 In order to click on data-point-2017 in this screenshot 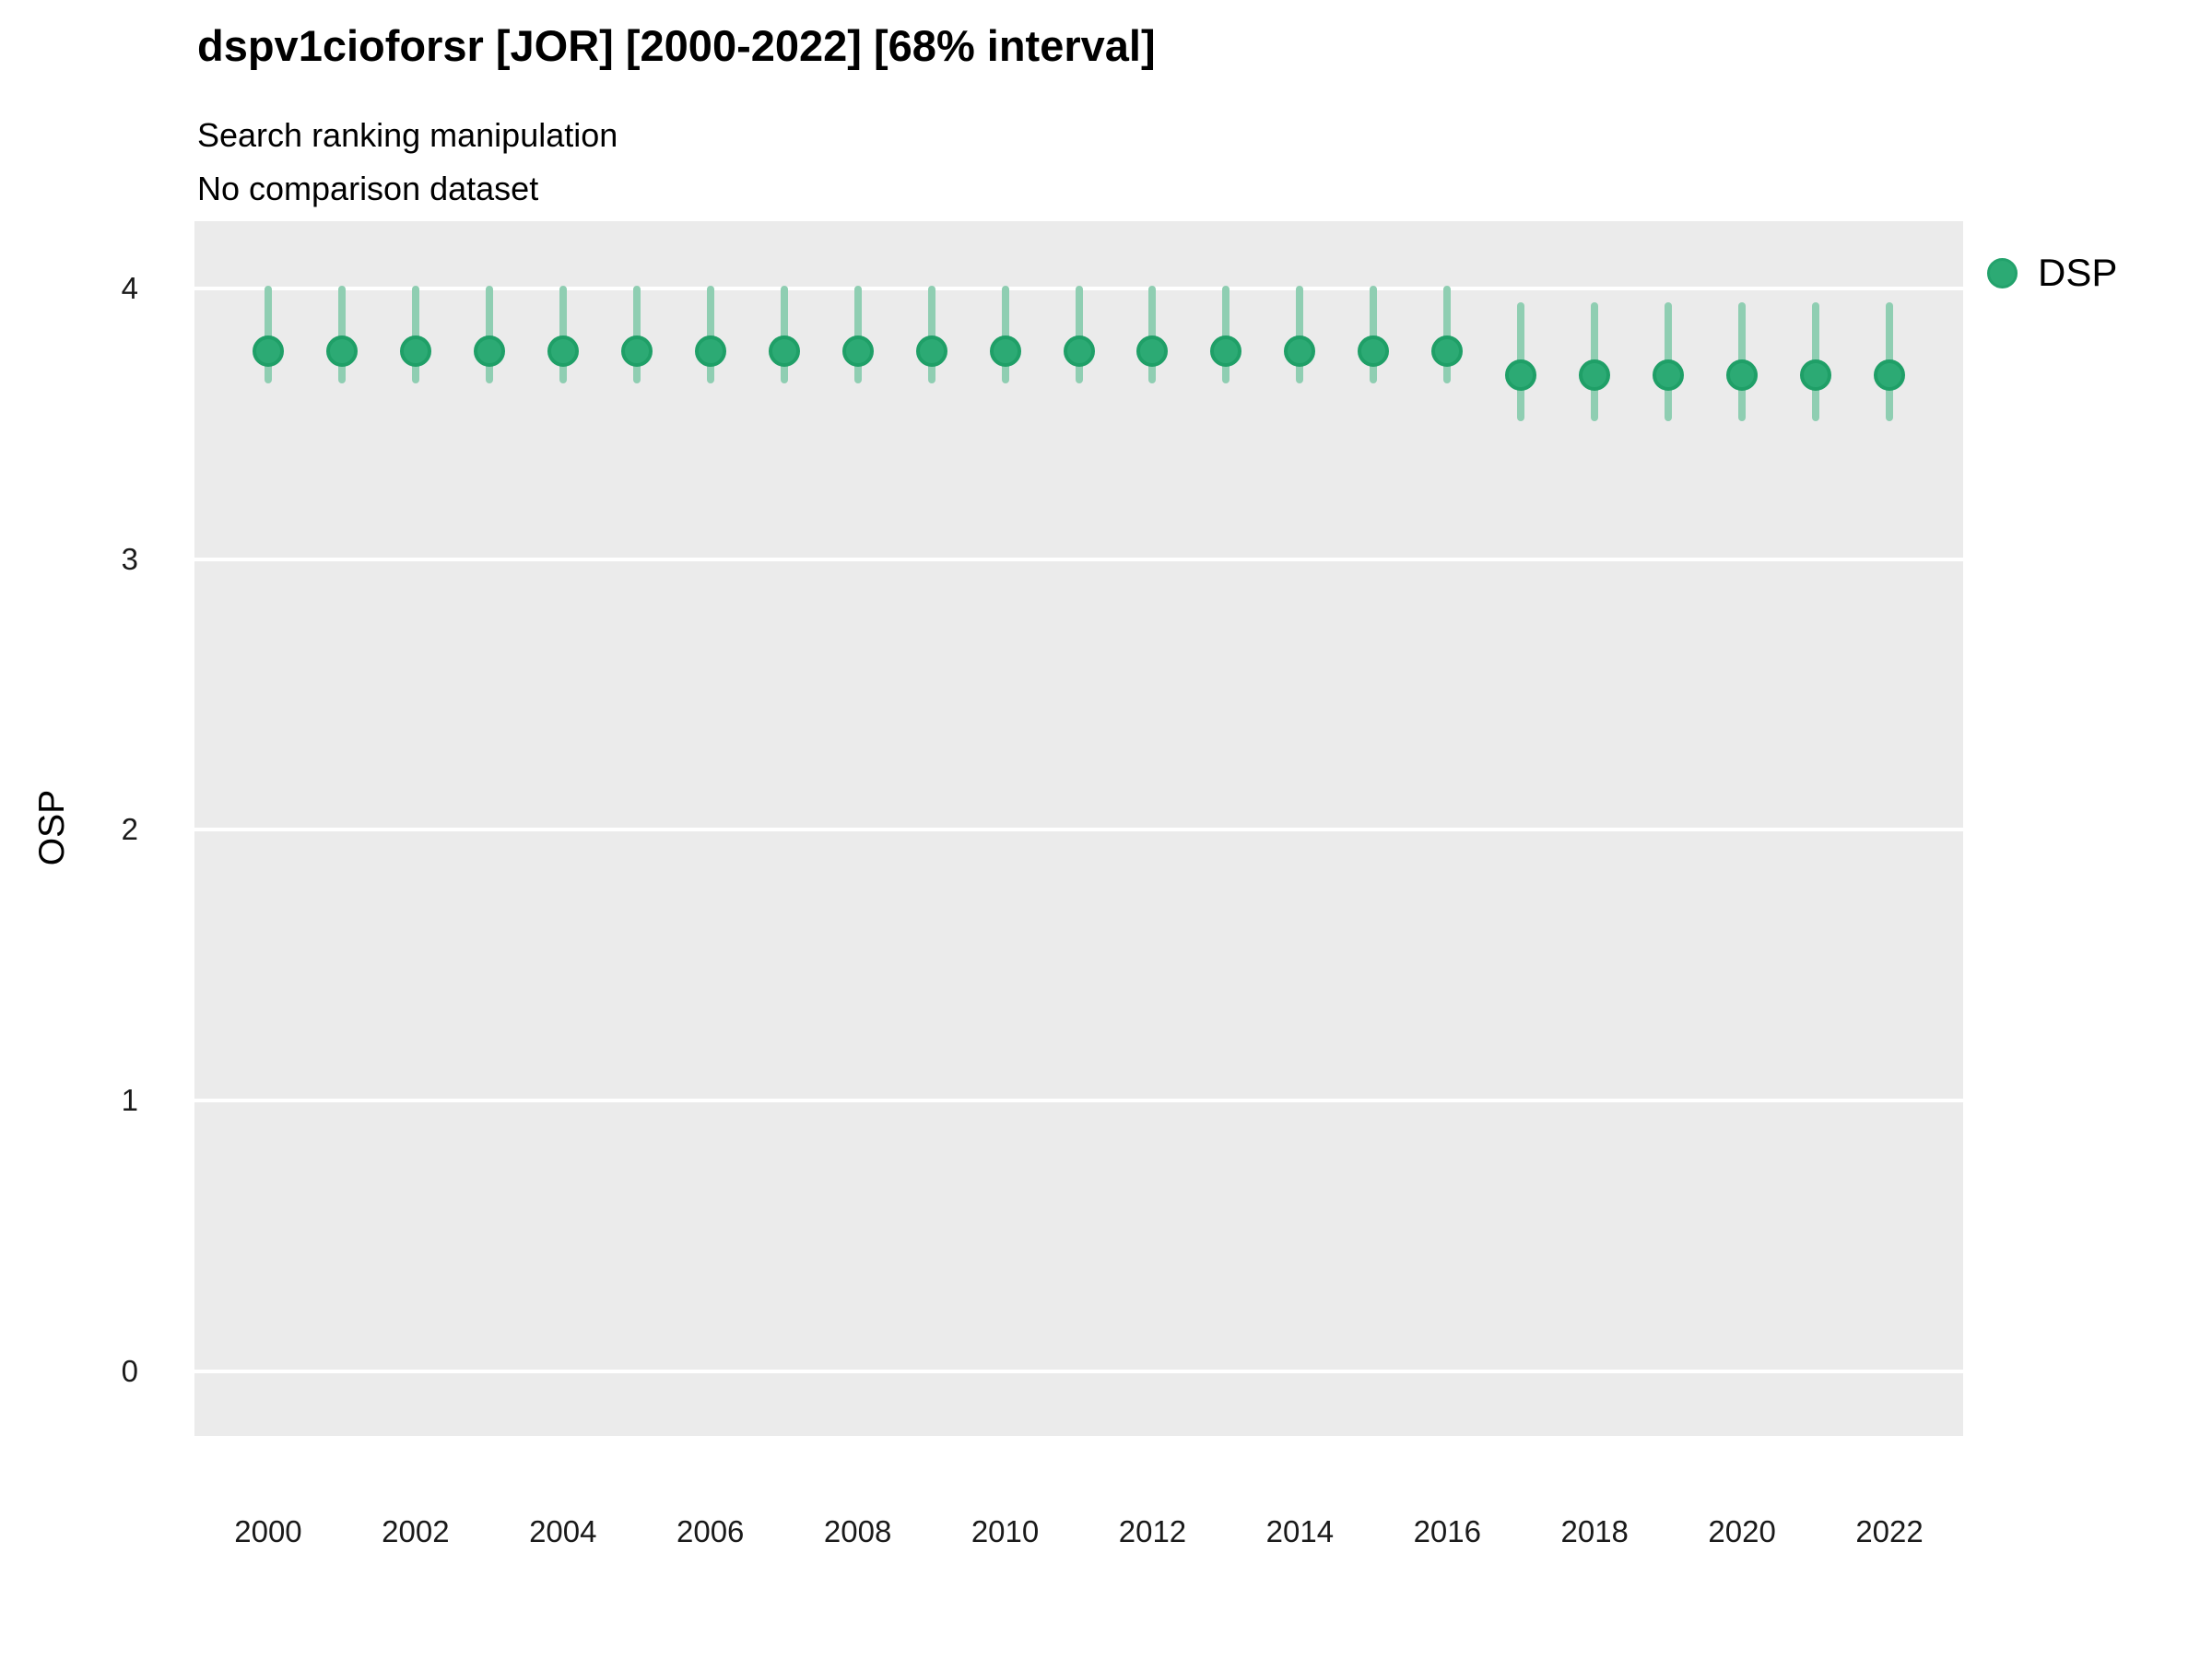, I will do `click(1521, 375)`.